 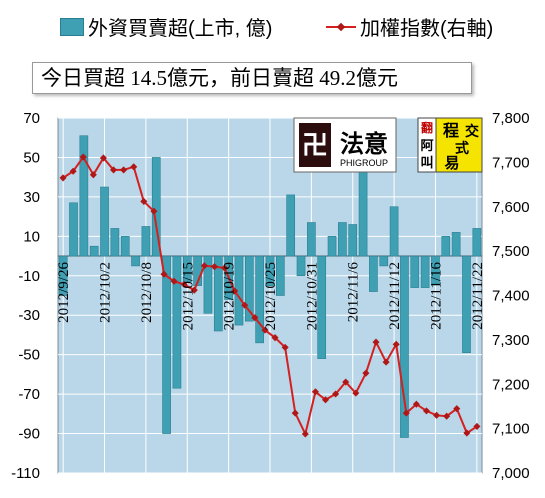 I want to click on y-tick-left: 70, so click(x=31, y=118).